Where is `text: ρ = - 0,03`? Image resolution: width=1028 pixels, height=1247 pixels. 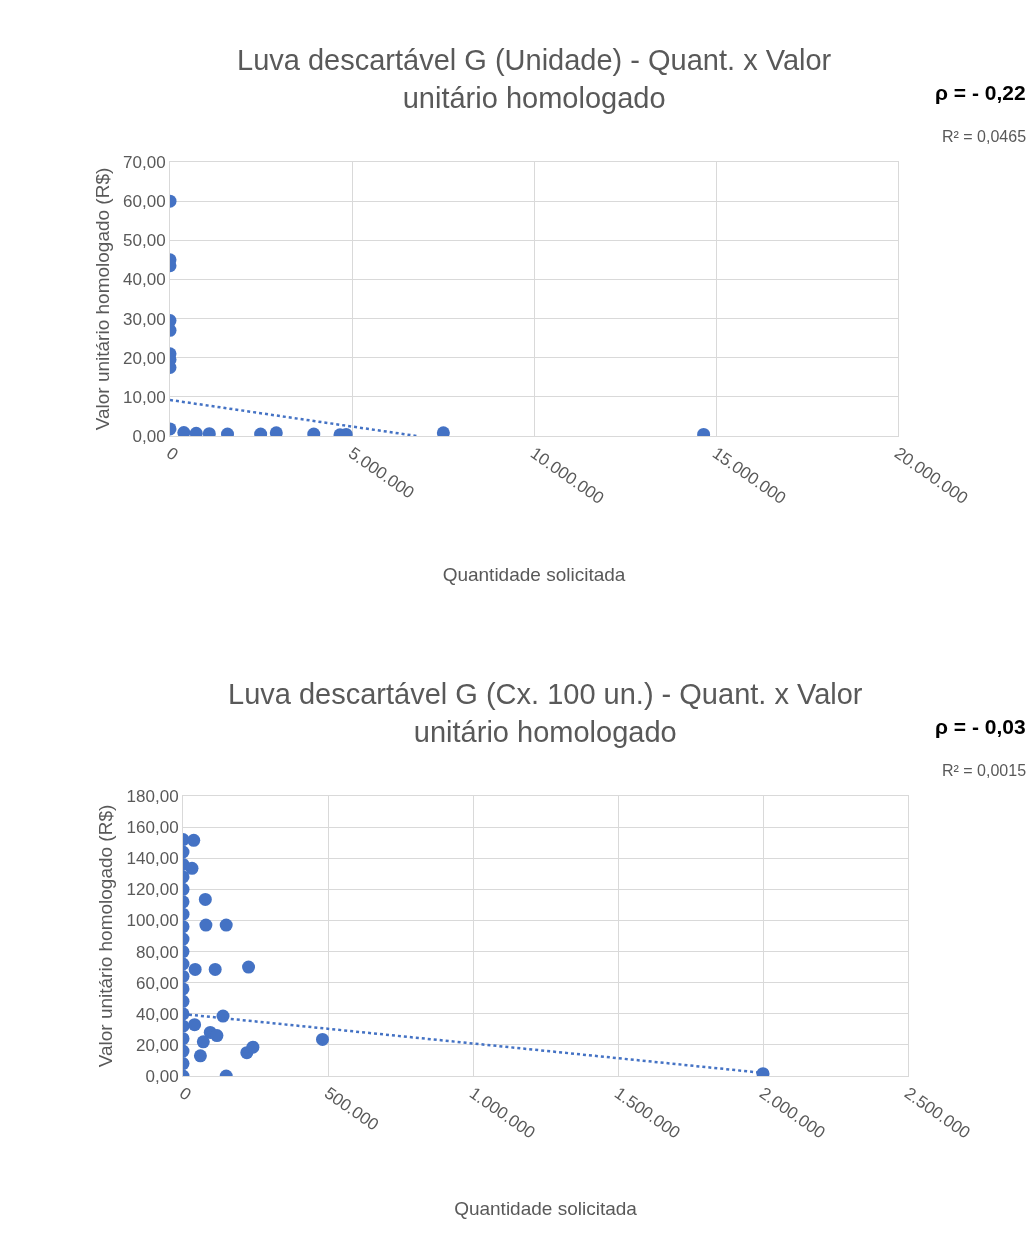 text: ρ = - 0,03 is located at coordinates (980, 726).